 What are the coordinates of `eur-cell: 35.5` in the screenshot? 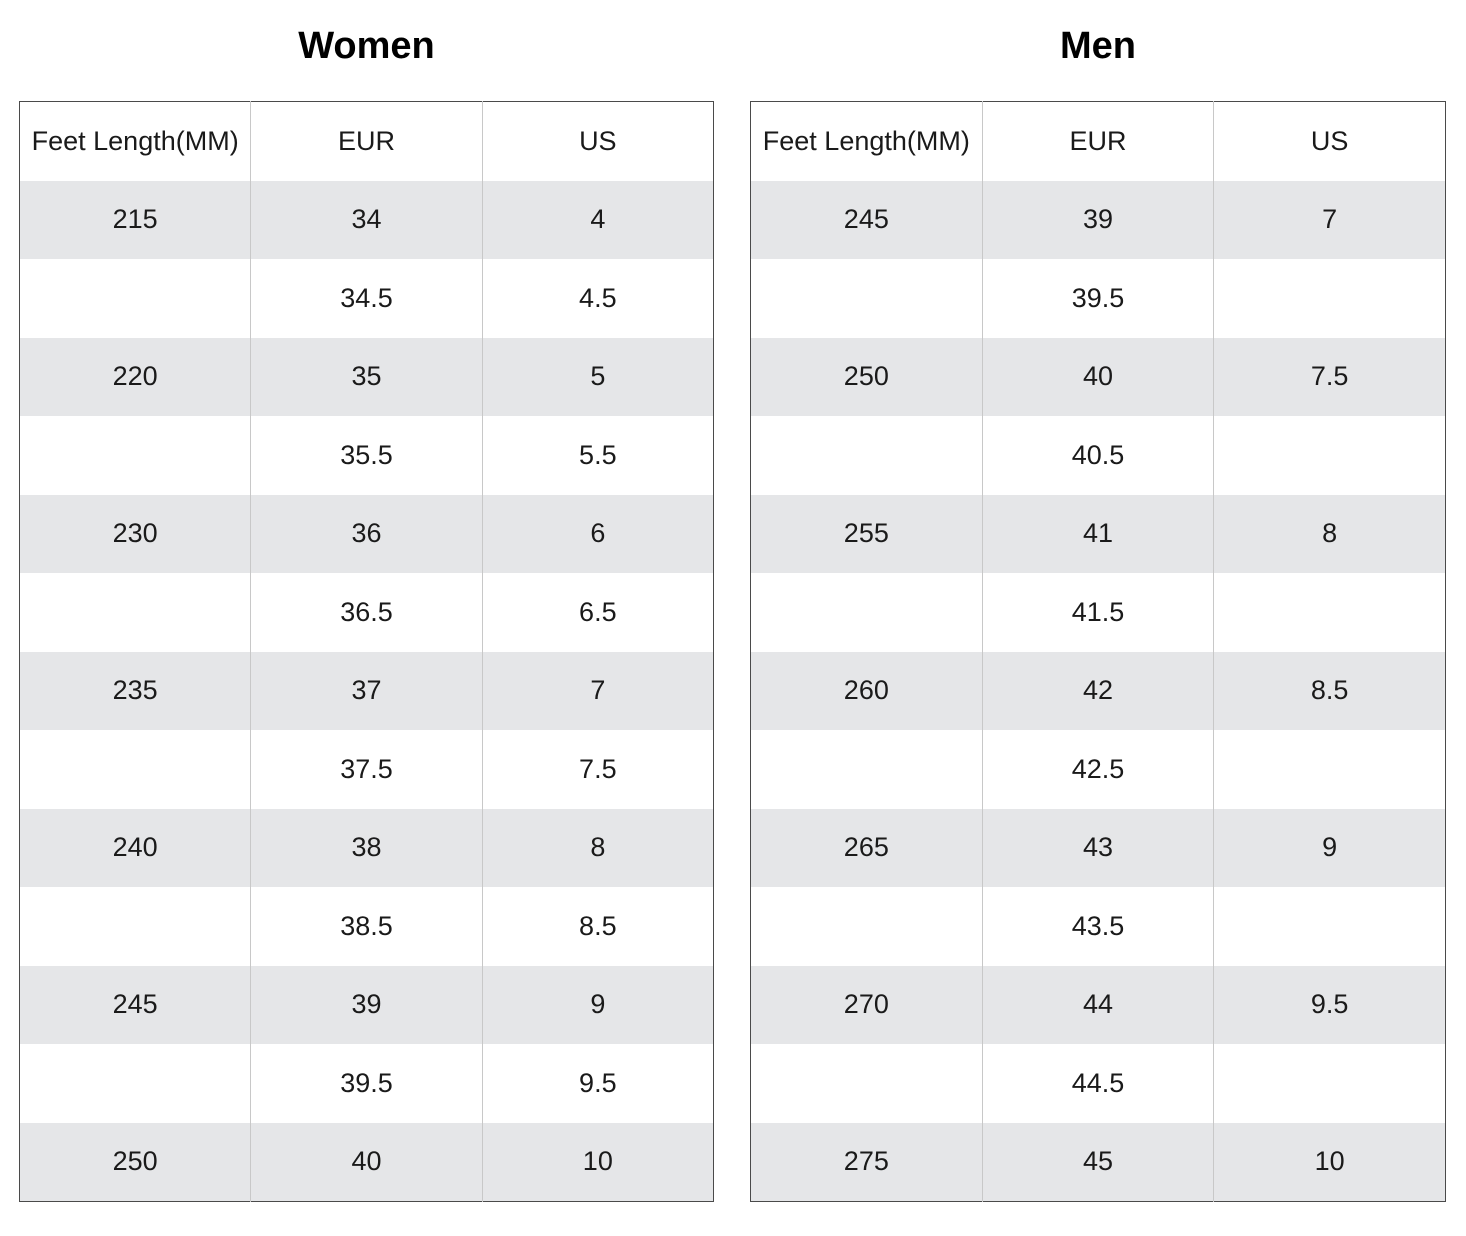 It's located at (366, 455).